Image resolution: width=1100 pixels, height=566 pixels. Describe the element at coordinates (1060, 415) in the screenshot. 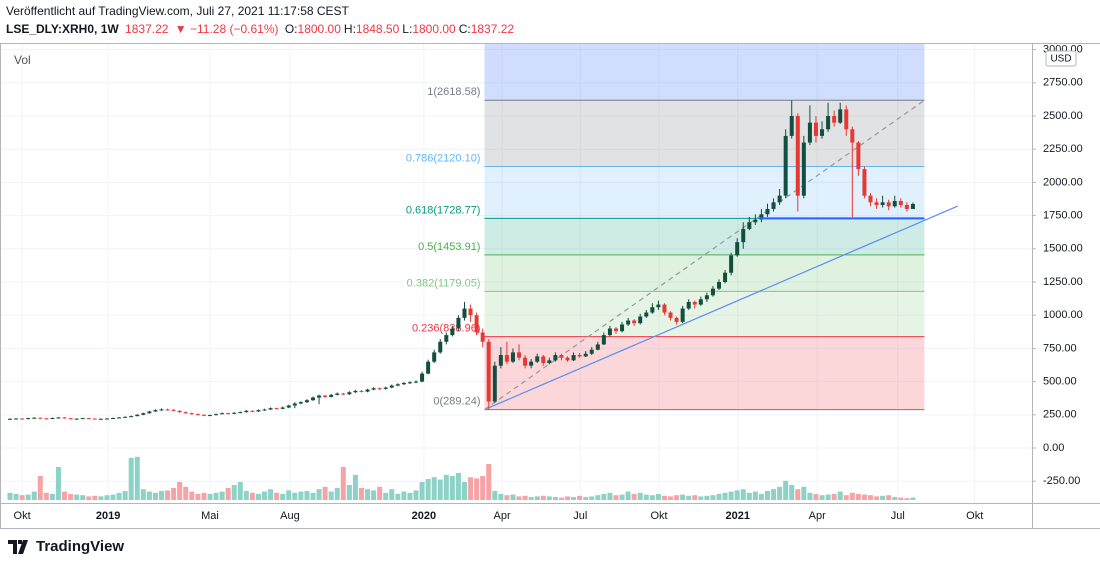

I see `y-tick-label: 250.00` at that location.